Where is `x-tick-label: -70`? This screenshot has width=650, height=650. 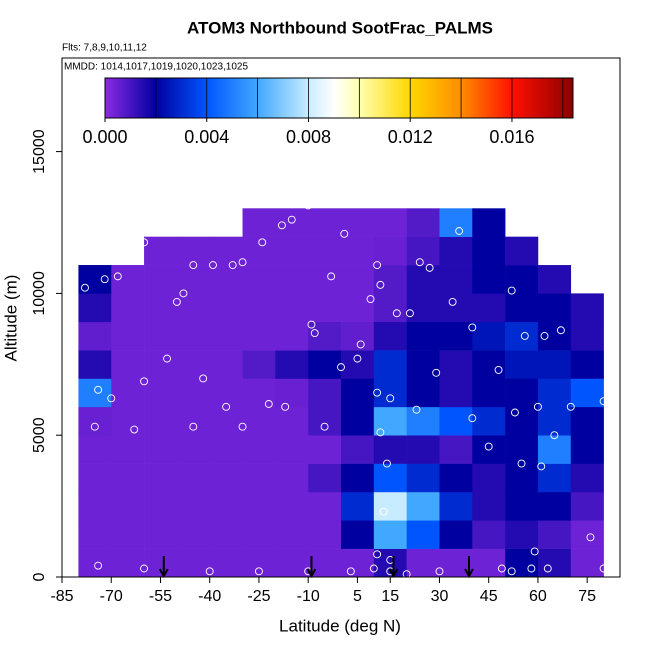 x-tick-label: -70 is located at coordinates (111, 596).